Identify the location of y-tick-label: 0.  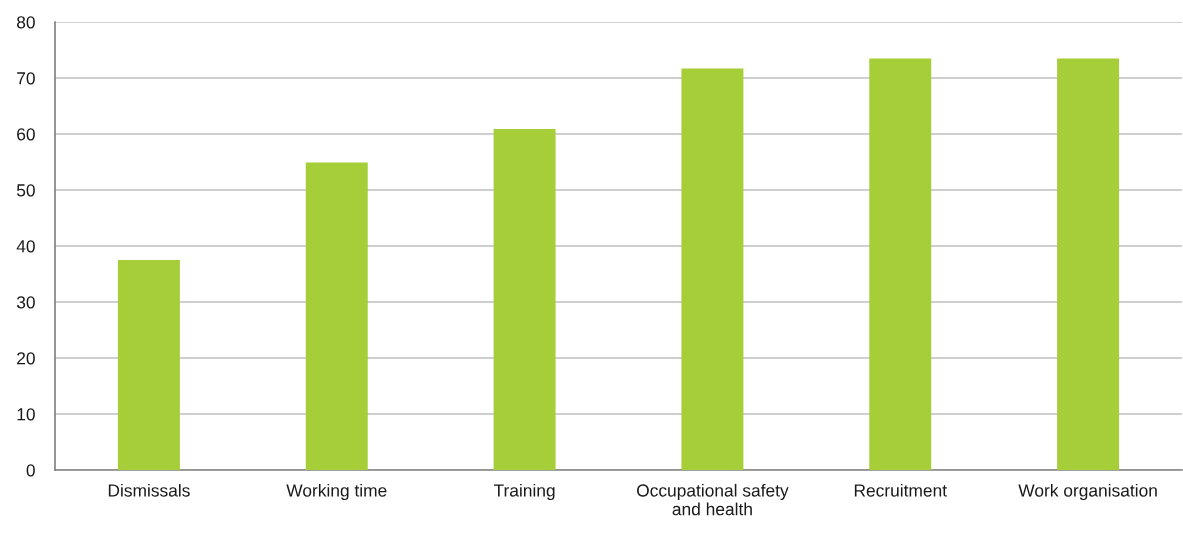
(30, 470).